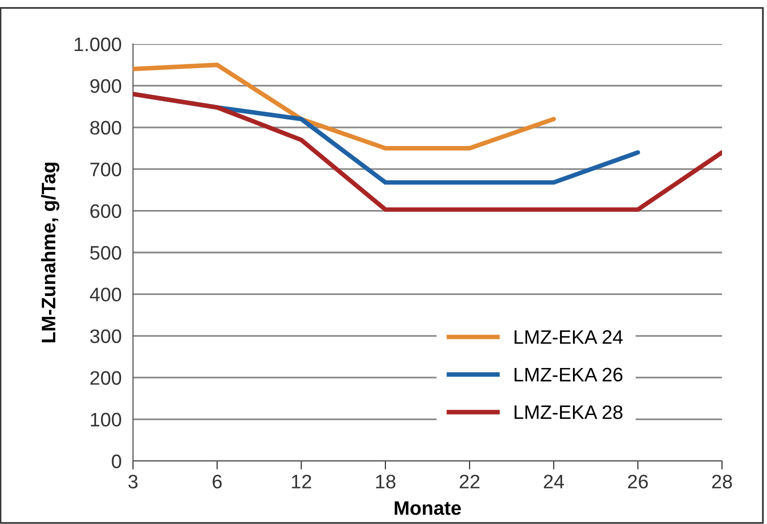  I want to click on x-axis-title: Monate, so click(427, 508).